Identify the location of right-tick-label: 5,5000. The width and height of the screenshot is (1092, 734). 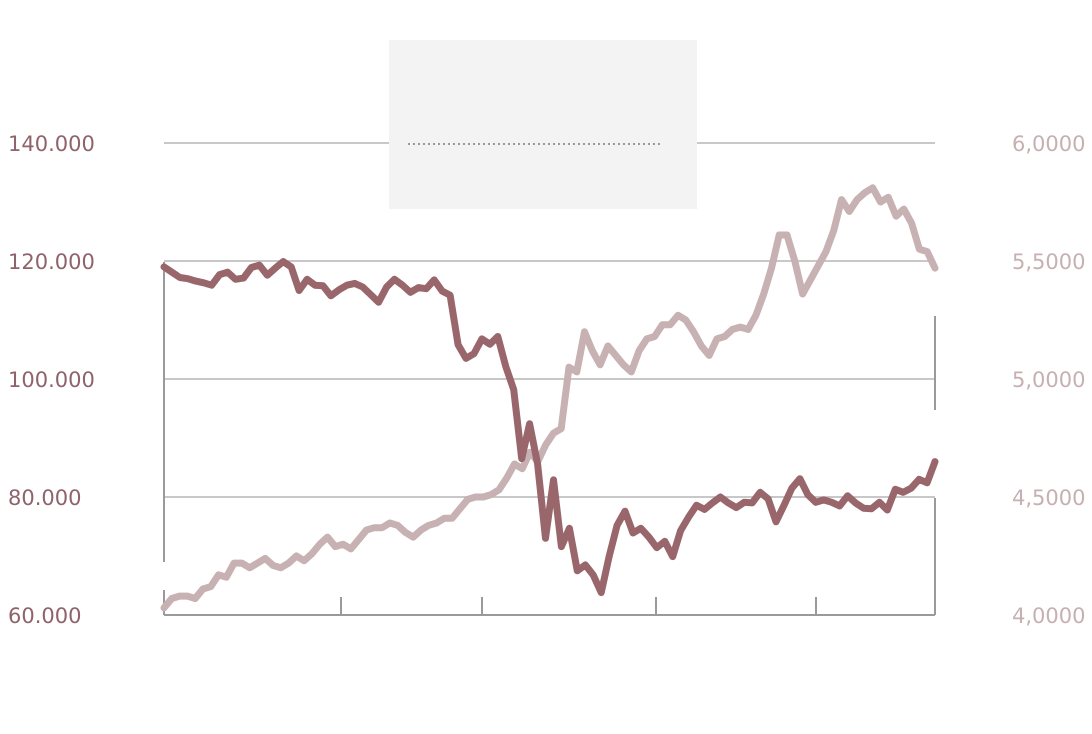
(1048, 262).